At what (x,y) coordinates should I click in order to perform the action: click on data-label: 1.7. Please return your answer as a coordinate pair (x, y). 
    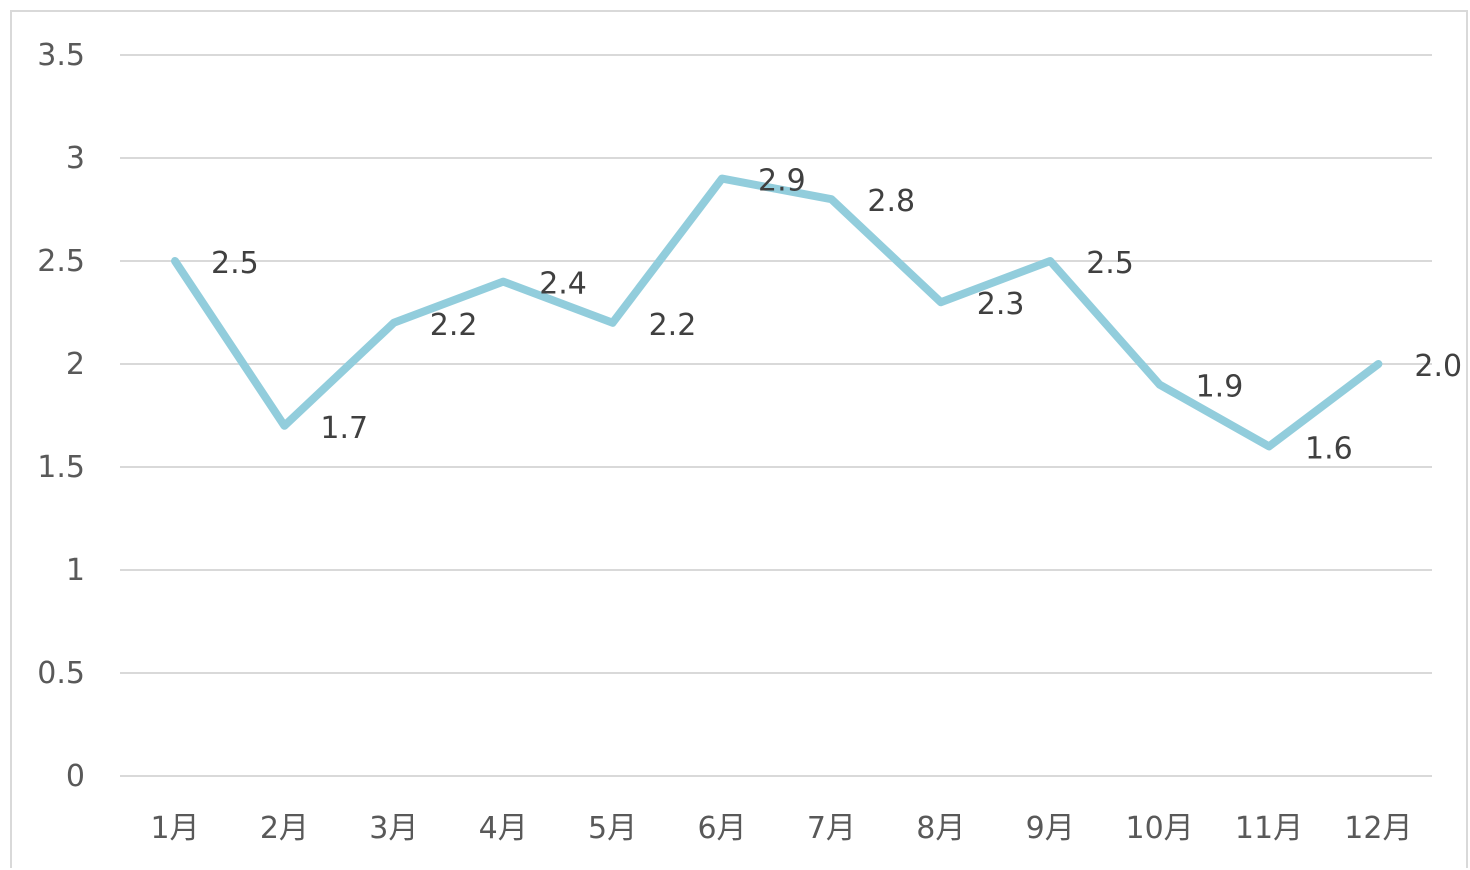
    Looking at the image, I should click on (344, 428).